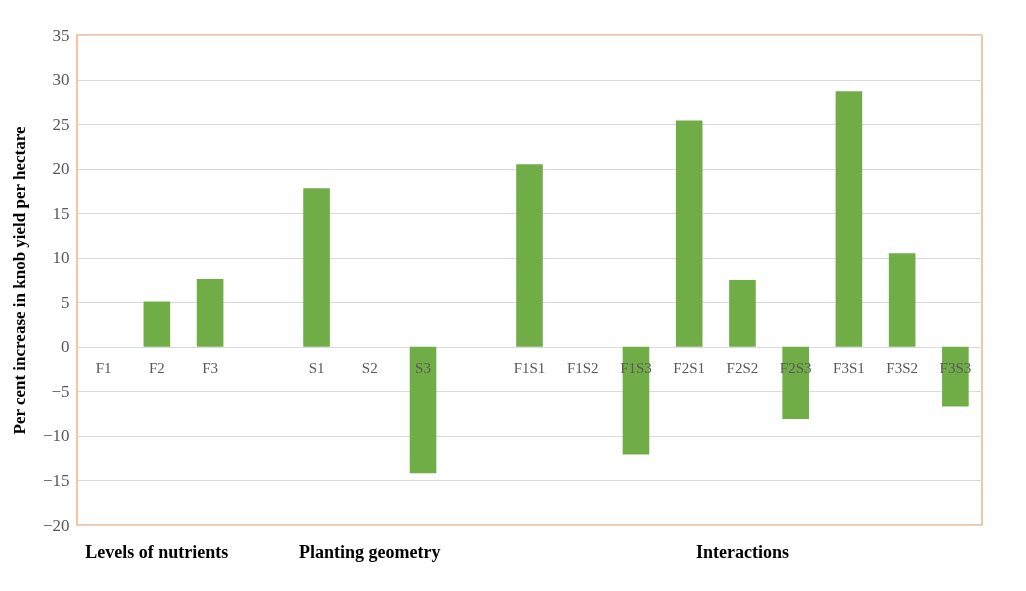  What do you see at coordinates (742, 367) in the screenshot?
I see `x-tick-label: F2S2` at bounding box center [742, 367].